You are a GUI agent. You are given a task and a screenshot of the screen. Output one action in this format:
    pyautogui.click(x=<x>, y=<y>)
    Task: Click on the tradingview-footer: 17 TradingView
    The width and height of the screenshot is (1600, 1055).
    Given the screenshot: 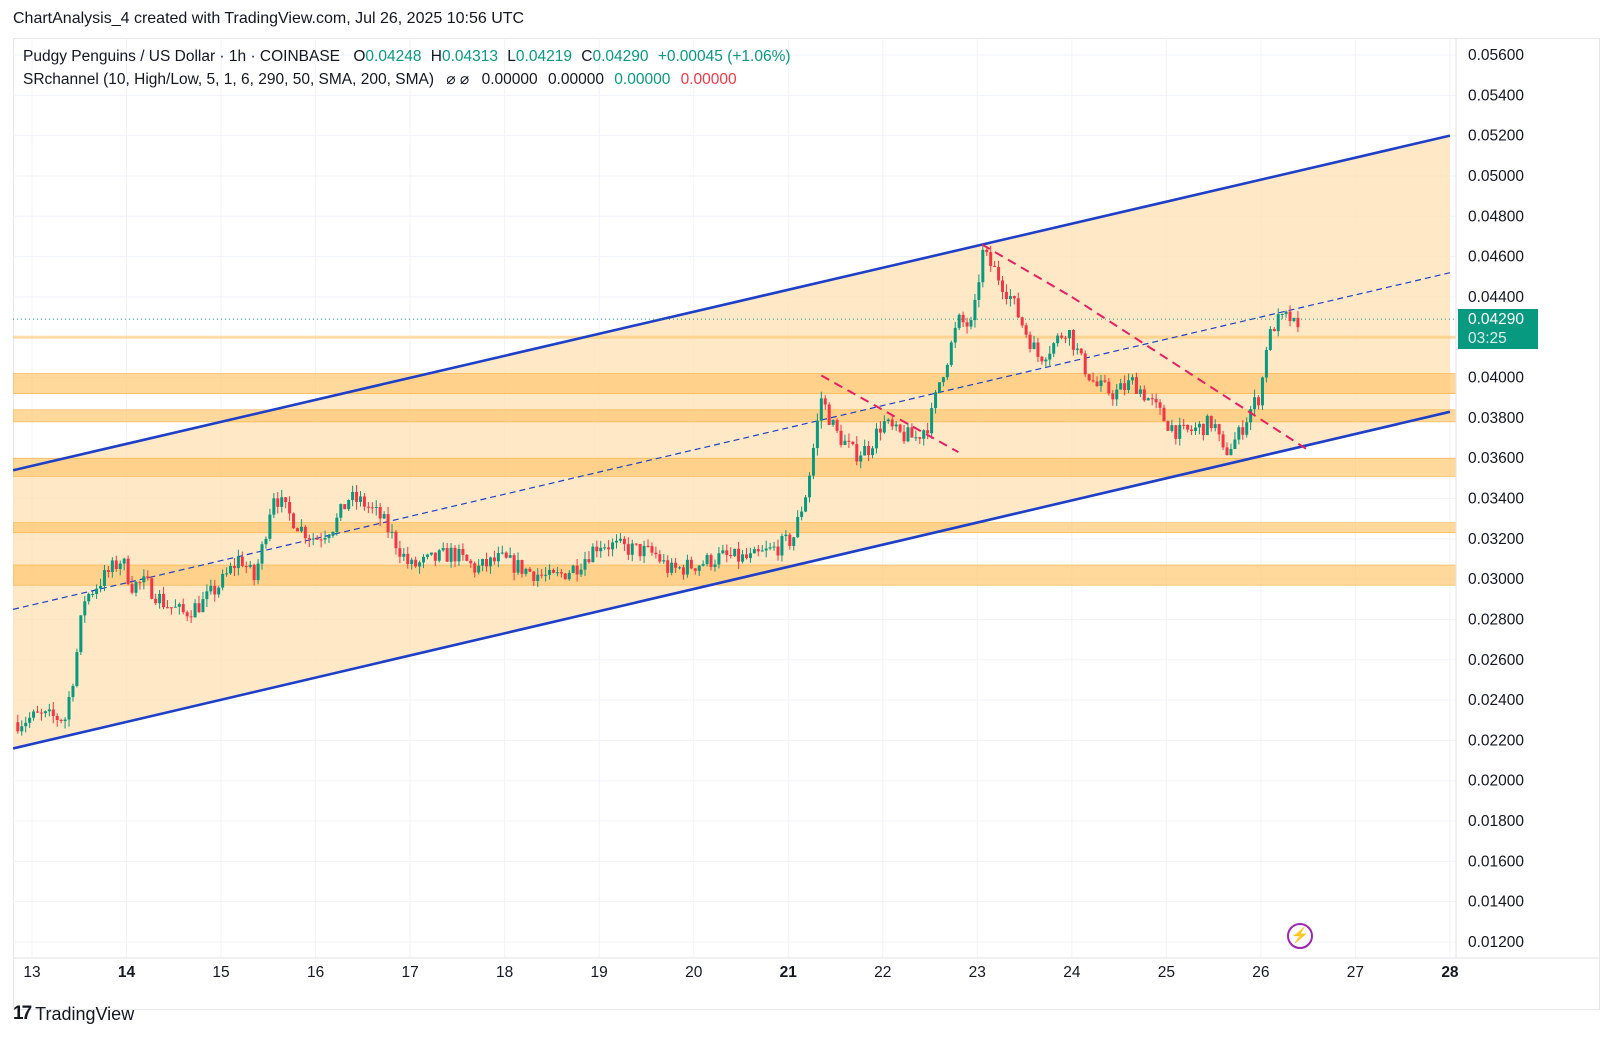 What is the action you would take?
    pyautogui.click(x=73, y=1014)
    